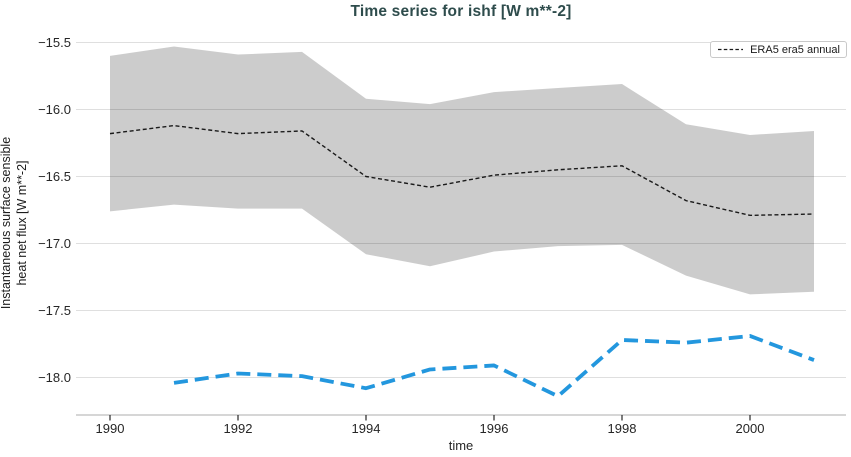 The height and width of the screenshot is (457, 851). What do you see at coordinates (731, 49) in the screenshot?
I see `legend-dashed-line-sample` at bounding box center [731, 49].